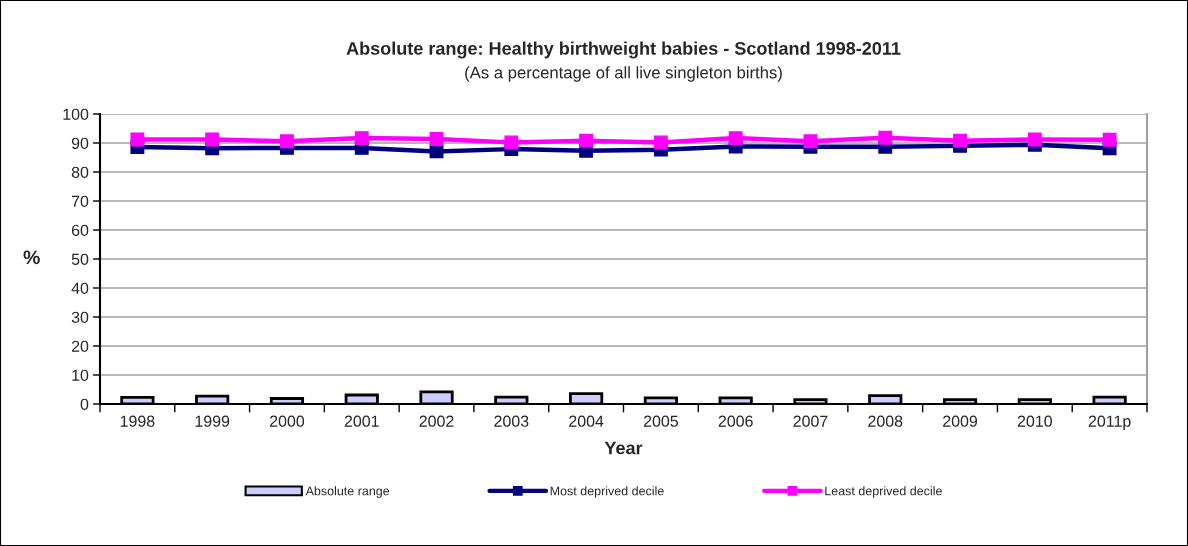 This screenshot has width=1188, height=546. Describe the element at coordinates (80, 317) in the screenshot. I see `y-tick-label: 30` at that location.